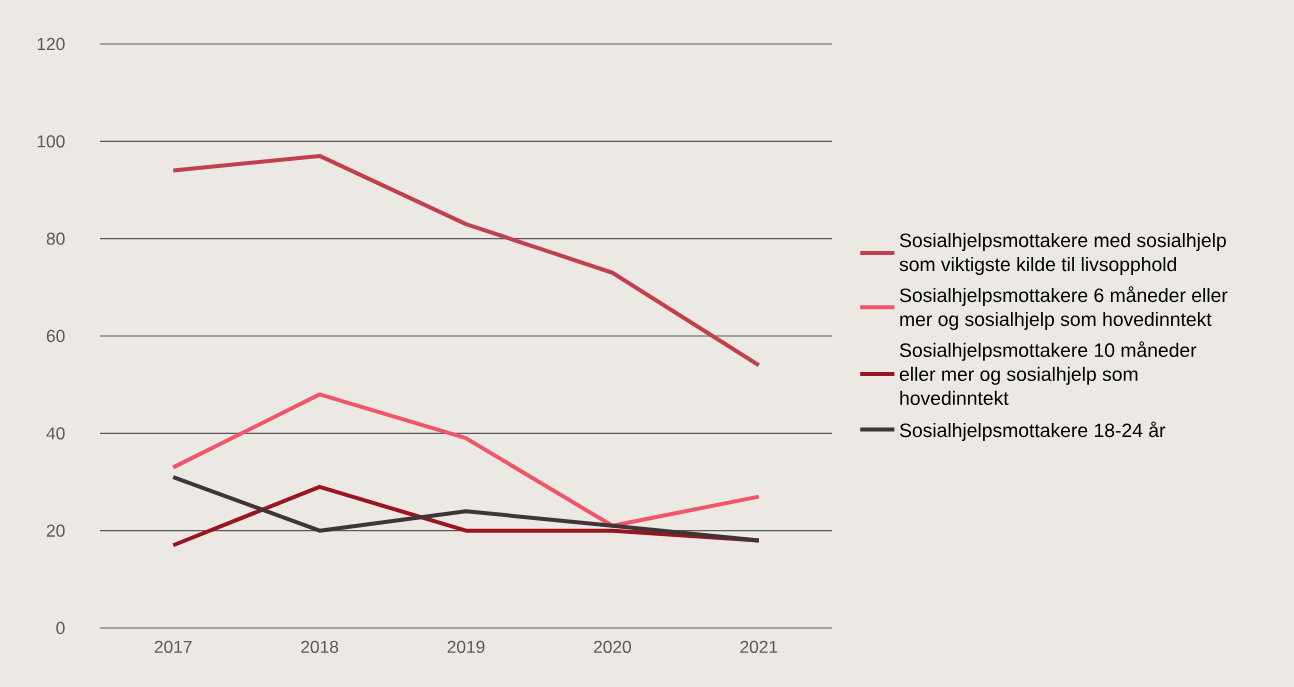 The image size is (1294, 687). I want to click on legend-label: Sosialhjelpsmottakere med sosialhjelp som viktigste kilde til livsopphold, so click(1062, 254).